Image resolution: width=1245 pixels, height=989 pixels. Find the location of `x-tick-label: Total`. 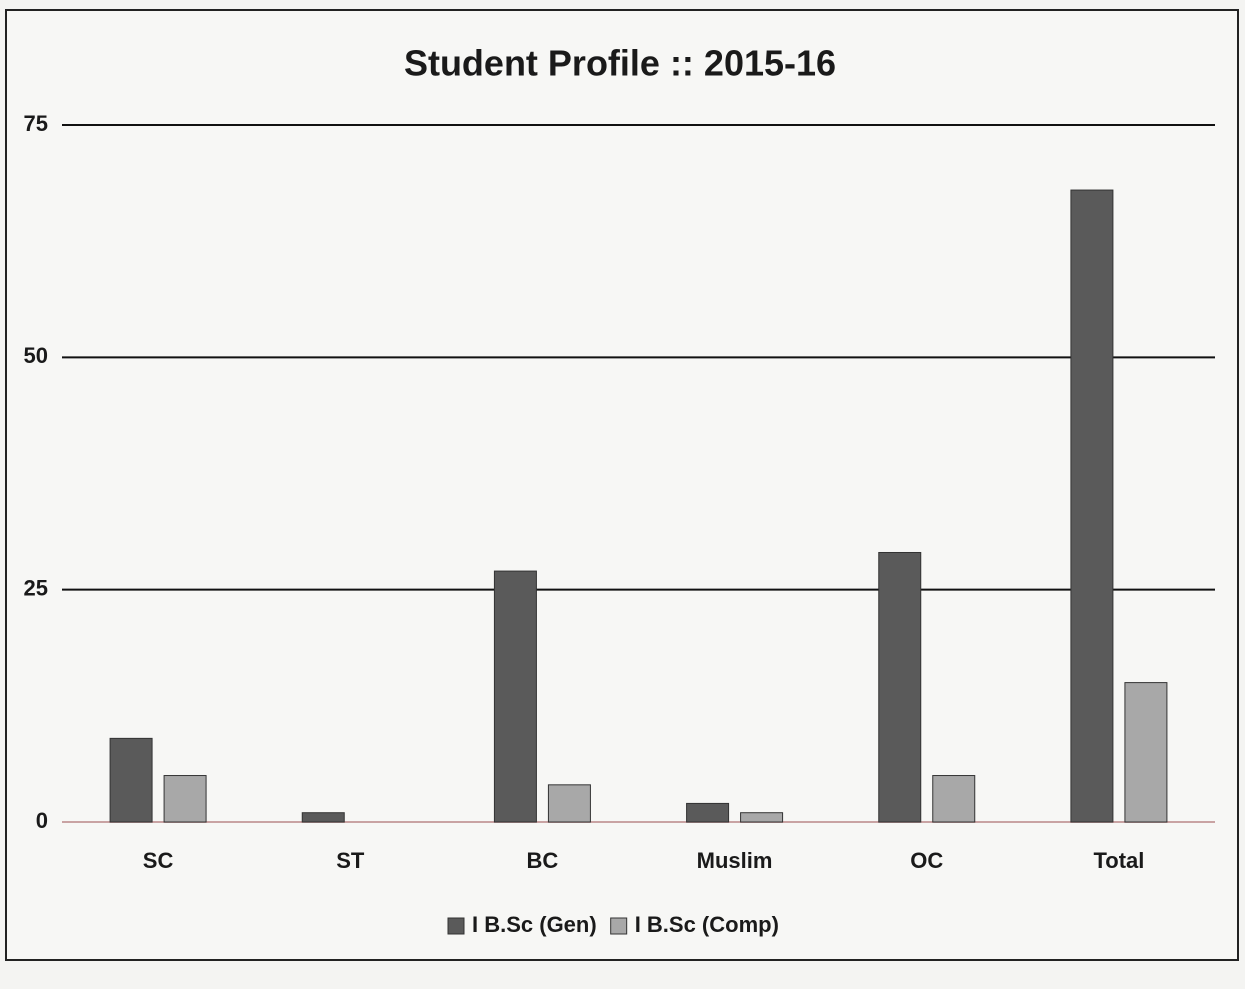

x-tick-label: Total is located at coordinates (1118, 860).